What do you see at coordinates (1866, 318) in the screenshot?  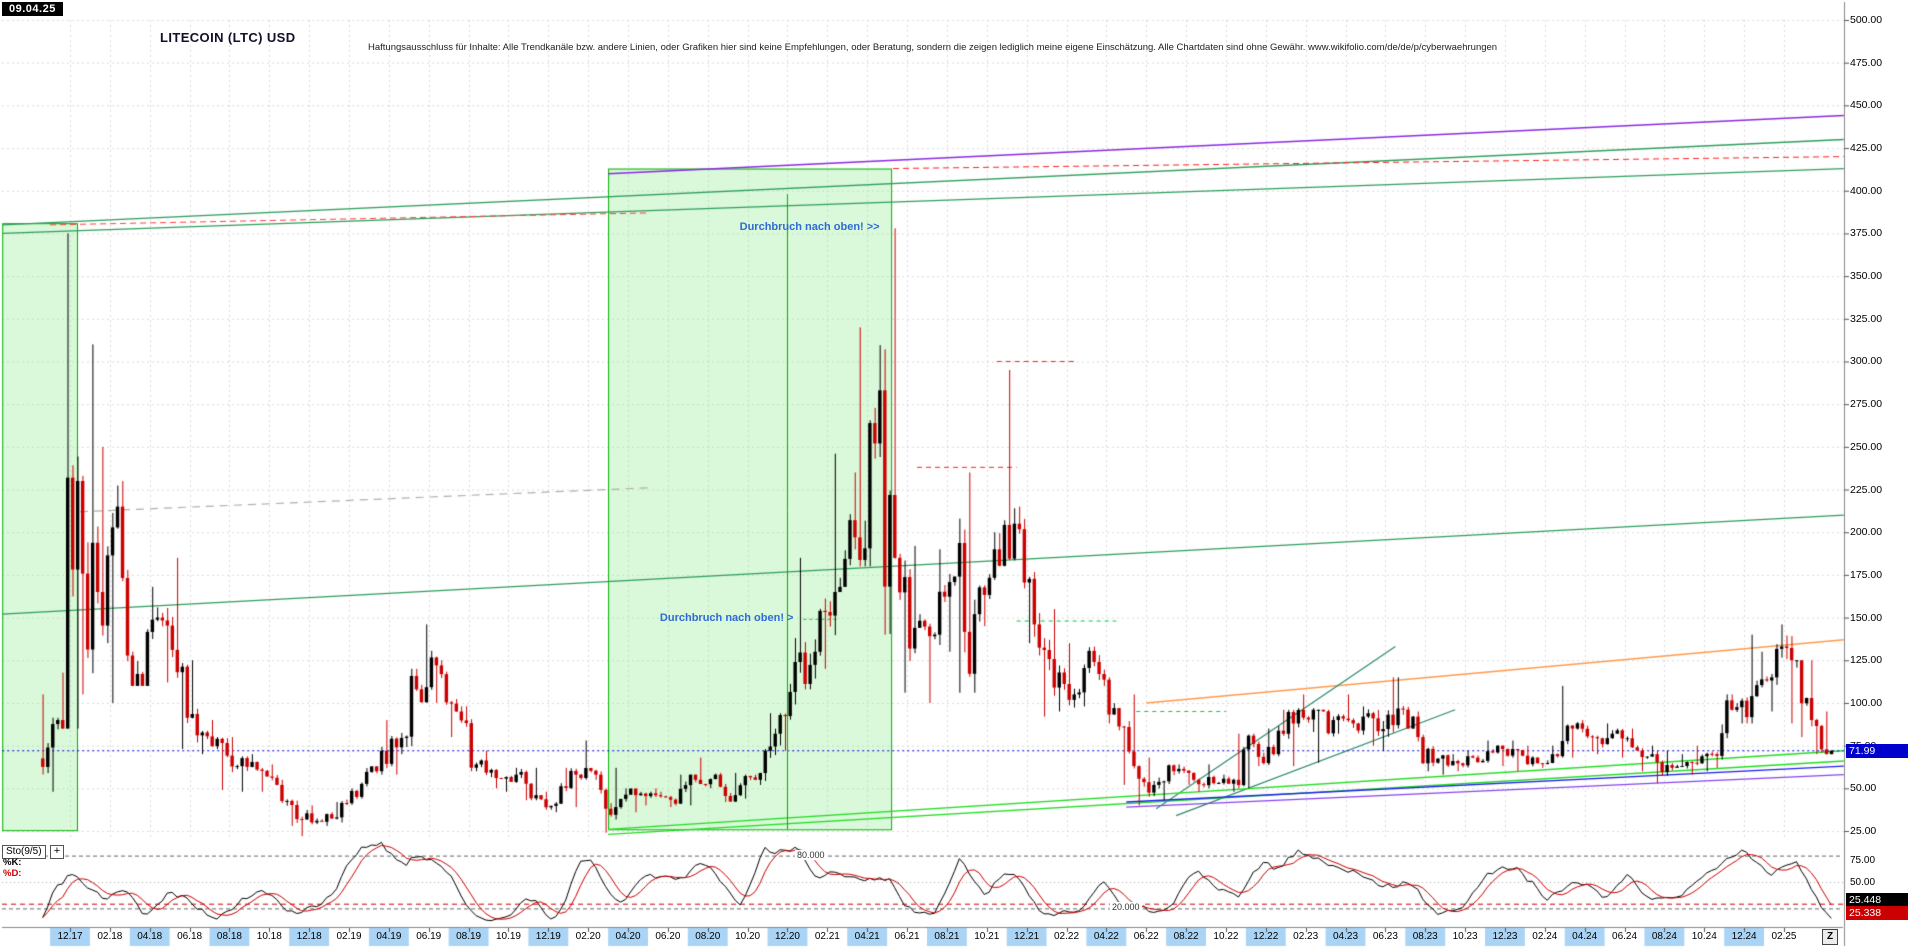 I see `price-axis-label: 325.00` at bounding box center [1866, 318].